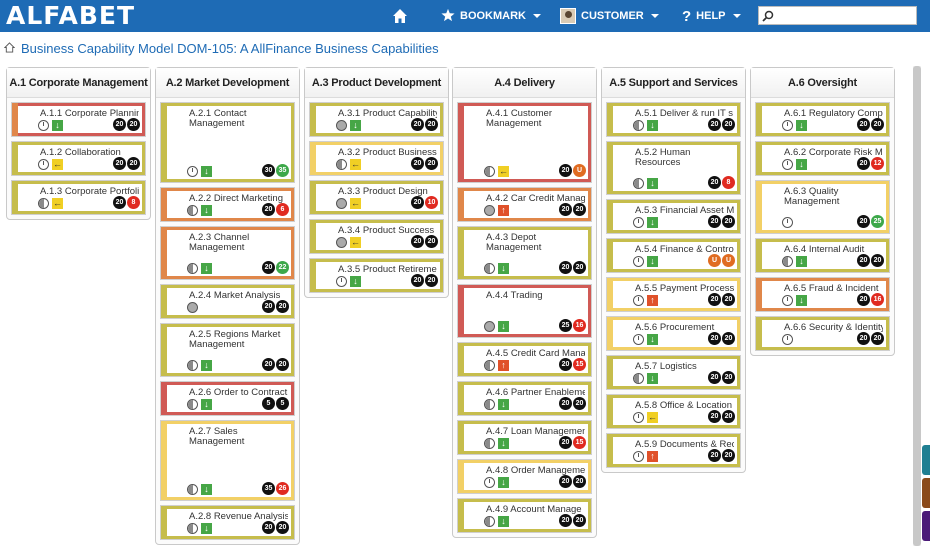 The image size is (930, 549). I want to click on column-header: A.6 Oversight, so click(822, 83).